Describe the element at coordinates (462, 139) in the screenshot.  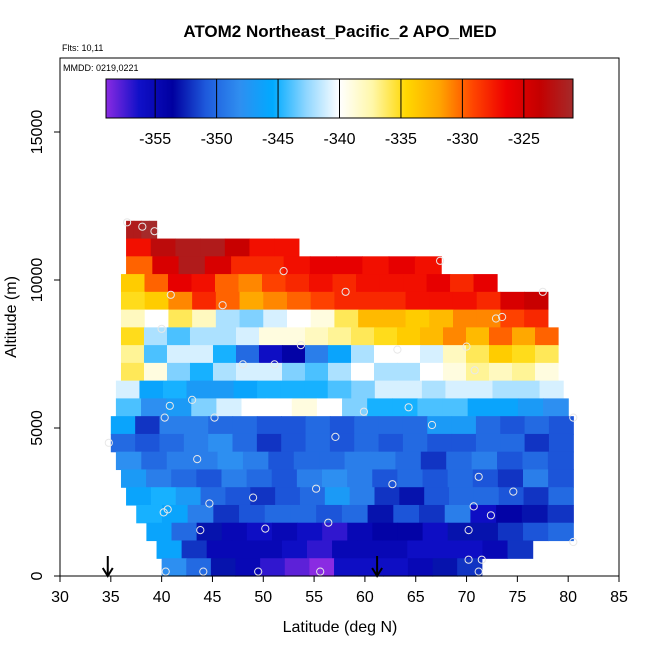
I see `colorbar-tick-label: -330` at that location.